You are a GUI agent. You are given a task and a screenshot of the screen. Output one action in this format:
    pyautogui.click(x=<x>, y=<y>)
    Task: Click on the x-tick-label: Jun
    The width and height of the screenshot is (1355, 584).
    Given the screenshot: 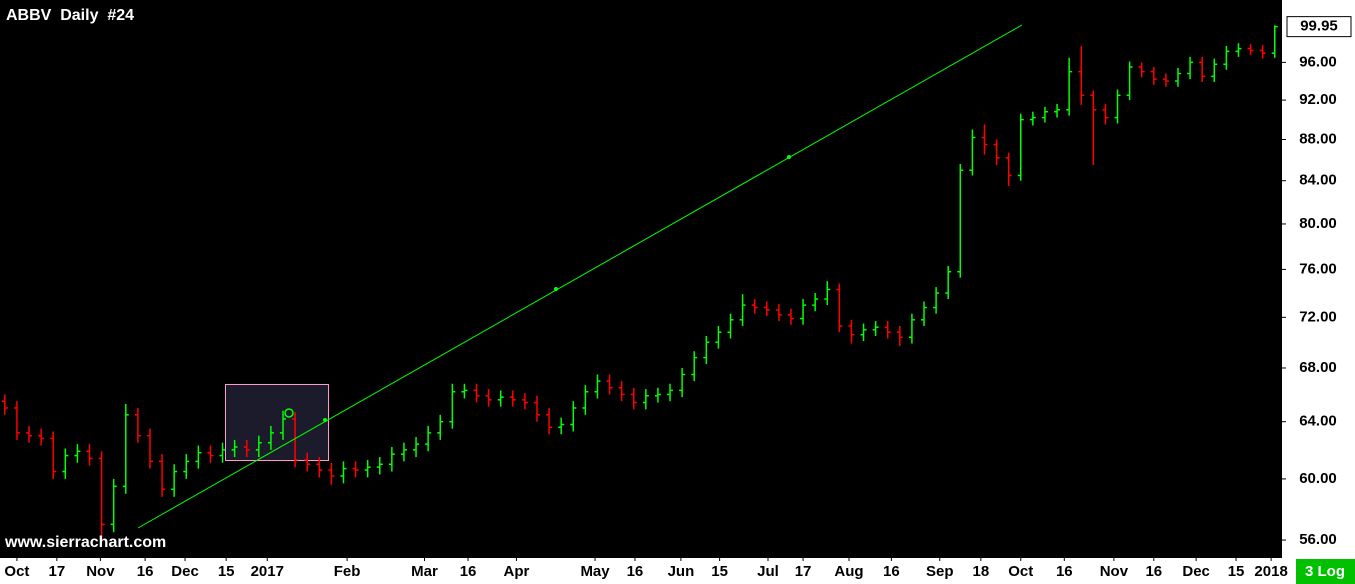 What is the action you would take?
    pyautogui.click(x=681, y=571)
    